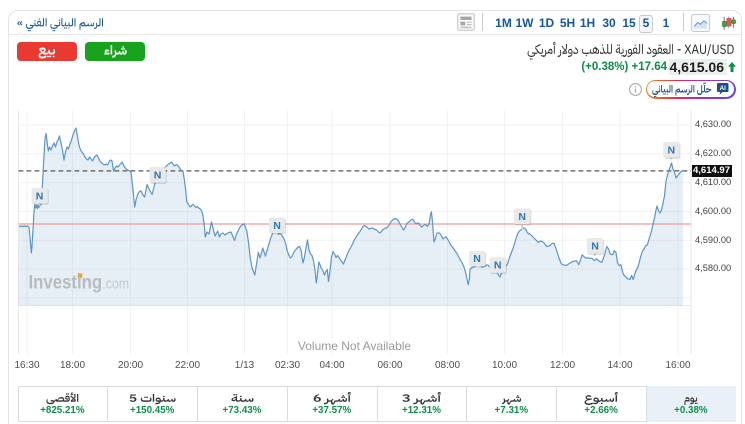  Describe the element at coordinates (66, 283) in the screenshot. I see `svg-text: Investıng` at that location.